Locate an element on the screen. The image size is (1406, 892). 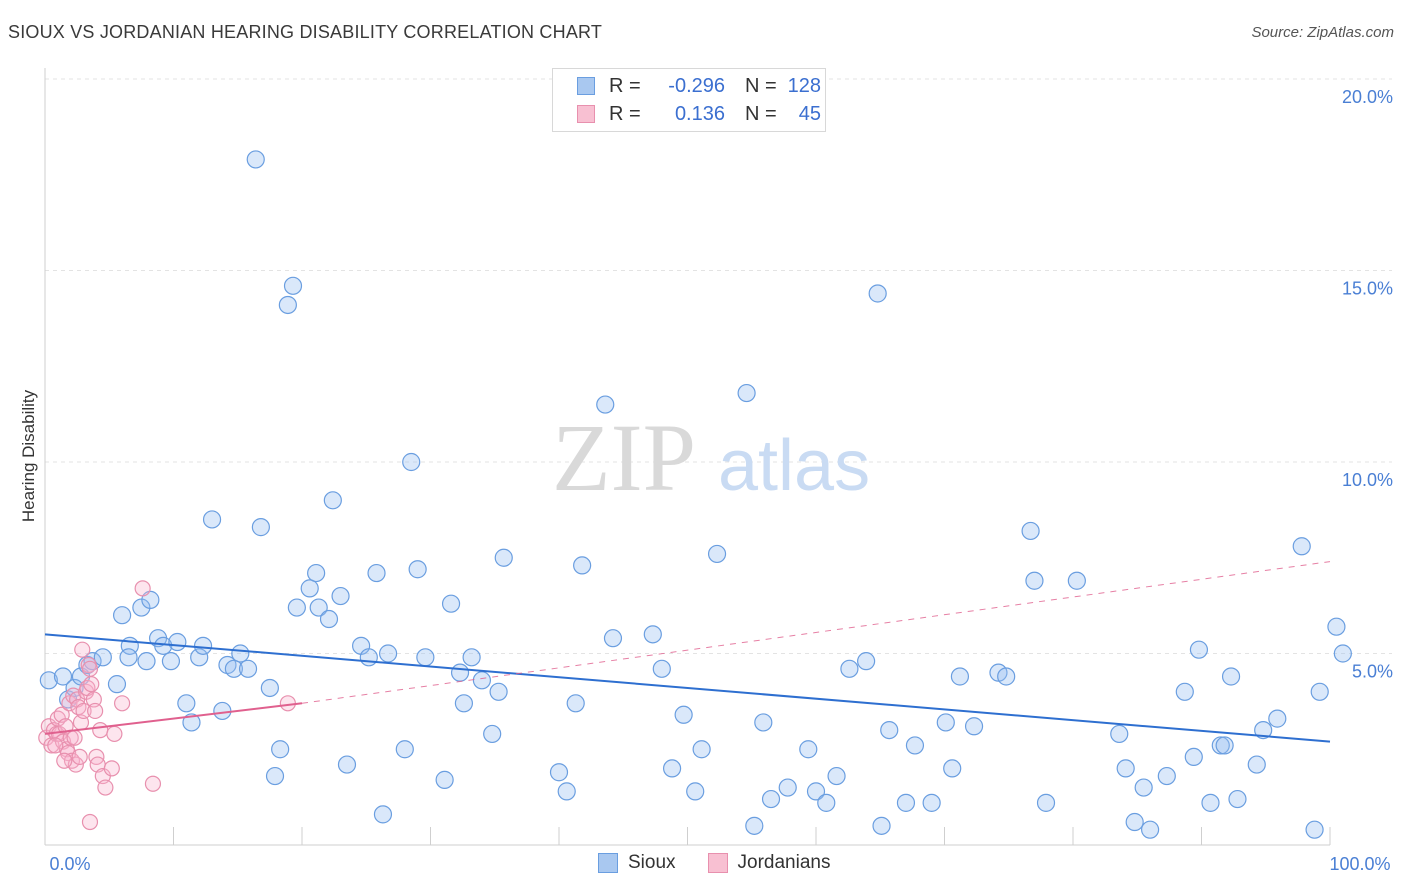
source-label: Source: ZipAtlas.com is located at coordinates (1322, 32).